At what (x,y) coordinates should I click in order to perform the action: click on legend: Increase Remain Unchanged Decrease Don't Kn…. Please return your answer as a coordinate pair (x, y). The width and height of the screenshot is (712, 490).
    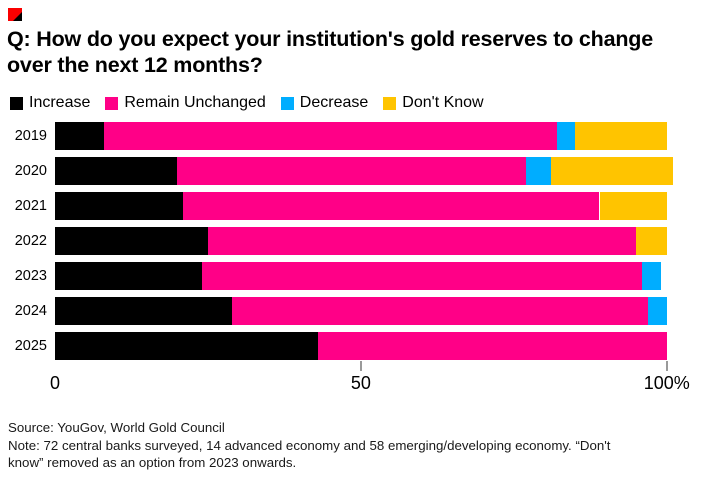
    Looking at the image, I should click on (254, 103).